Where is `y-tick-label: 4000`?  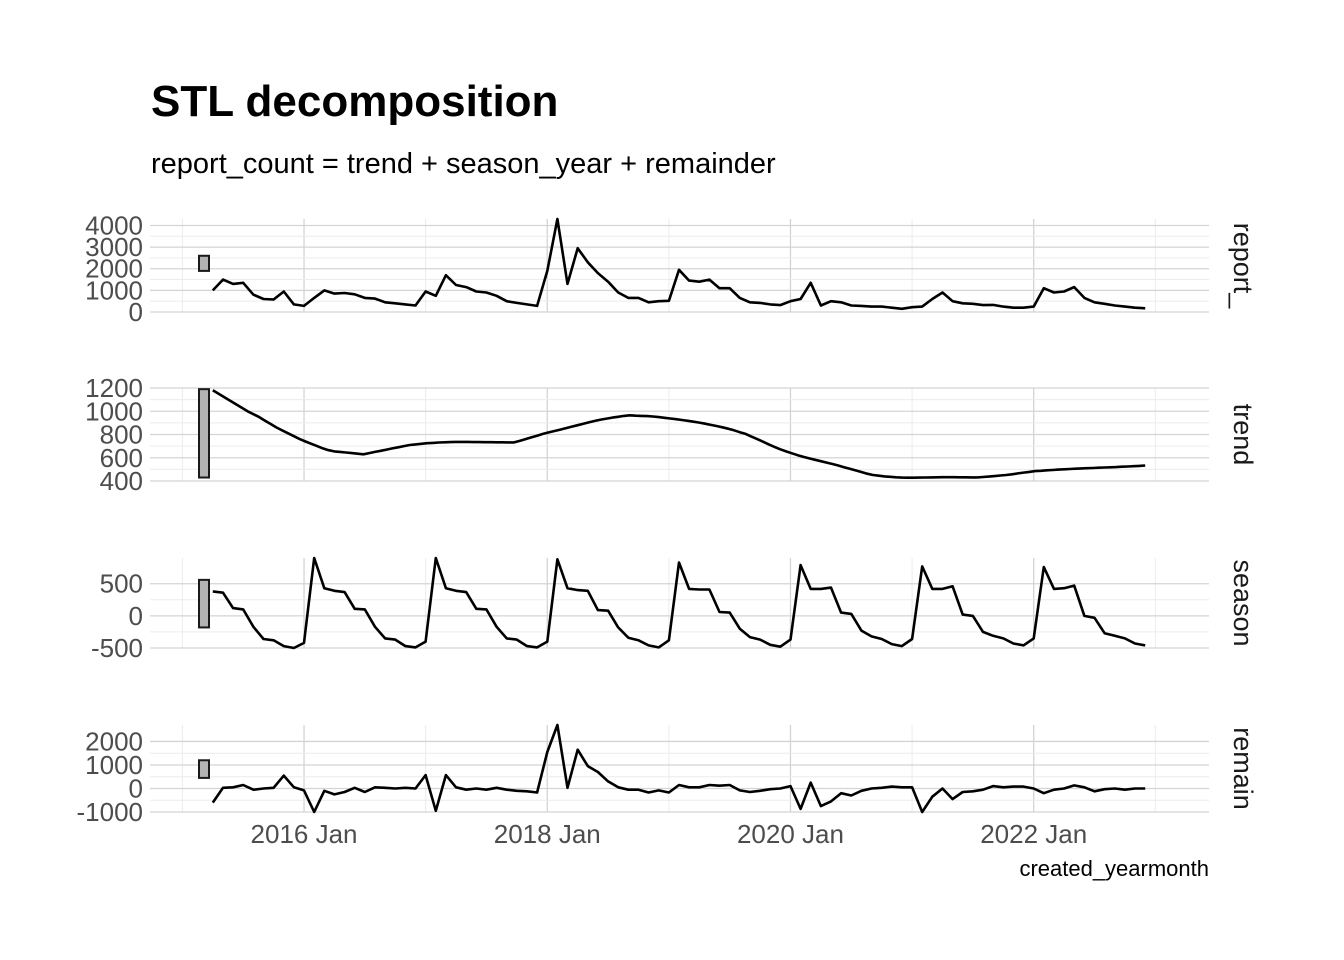 y-tick-label: 4000 is located at coordinates (114, 225).